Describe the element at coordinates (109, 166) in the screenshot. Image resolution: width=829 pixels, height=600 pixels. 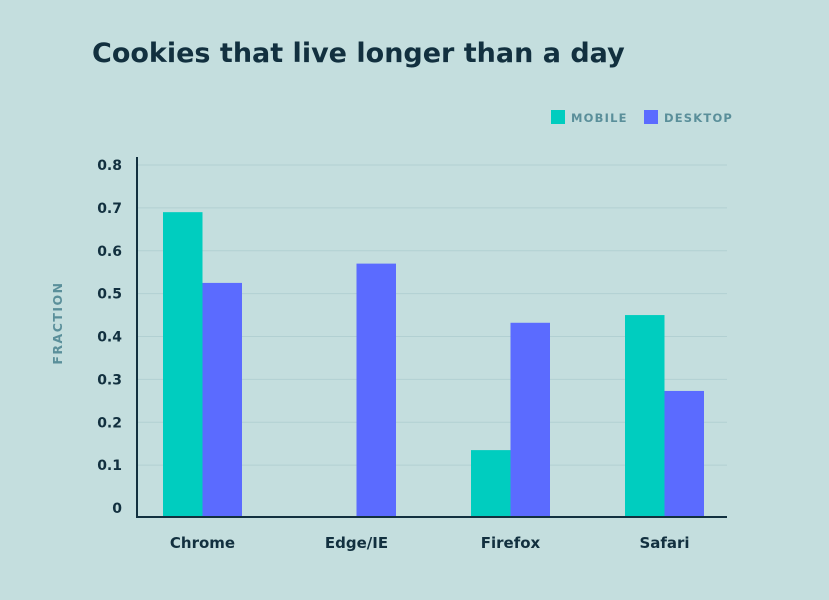
I see `y-tick-label: 0.8` at that location.